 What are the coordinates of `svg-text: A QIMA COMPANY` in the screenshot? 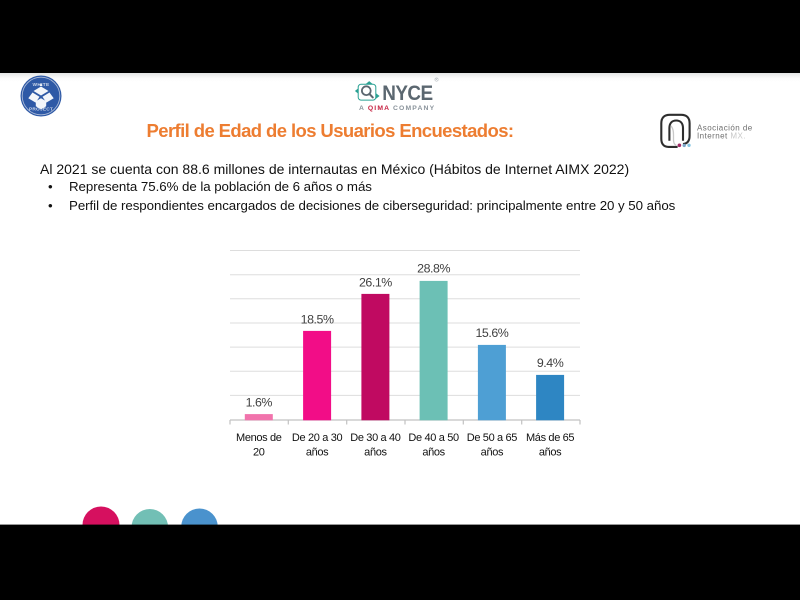 It's located at (397, 108).